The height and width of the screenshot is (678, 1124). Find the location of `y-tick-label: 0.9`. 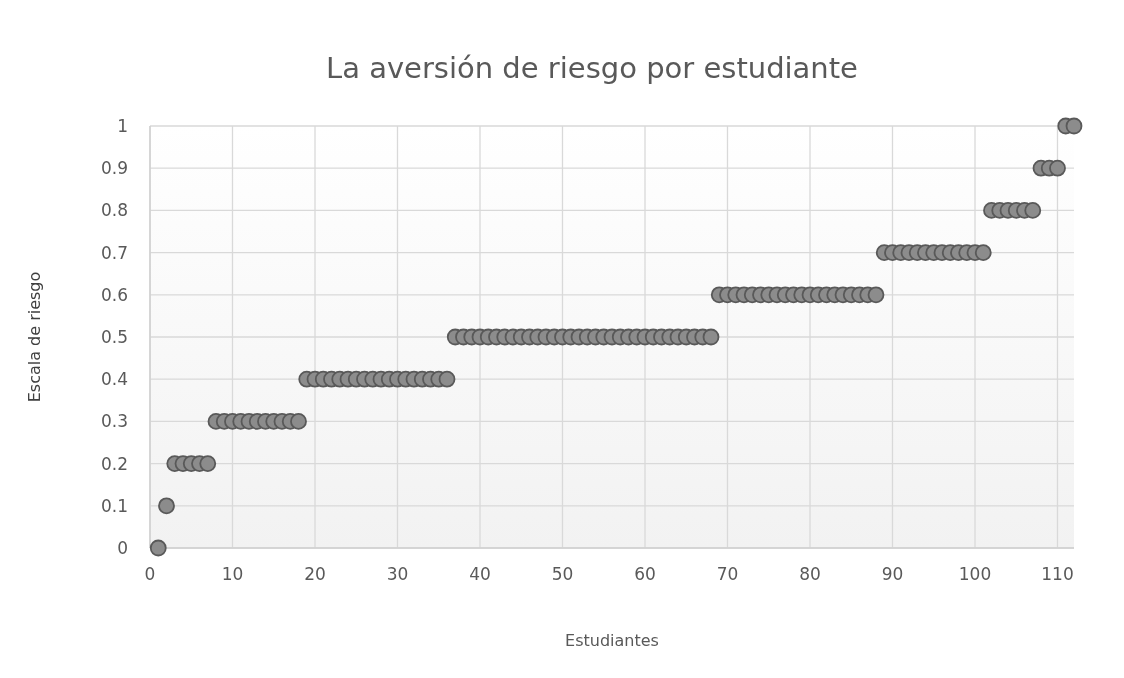

y-tick-label: 0.9 is located at coordinates (114, 168).